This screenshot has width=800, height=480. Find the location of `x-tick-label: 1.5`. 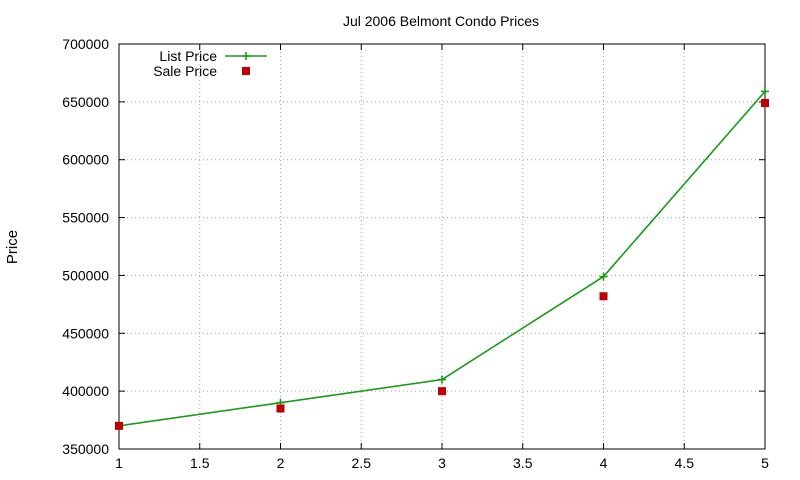

x-tick-label: 1.5 is located at coordinates (200, 463).